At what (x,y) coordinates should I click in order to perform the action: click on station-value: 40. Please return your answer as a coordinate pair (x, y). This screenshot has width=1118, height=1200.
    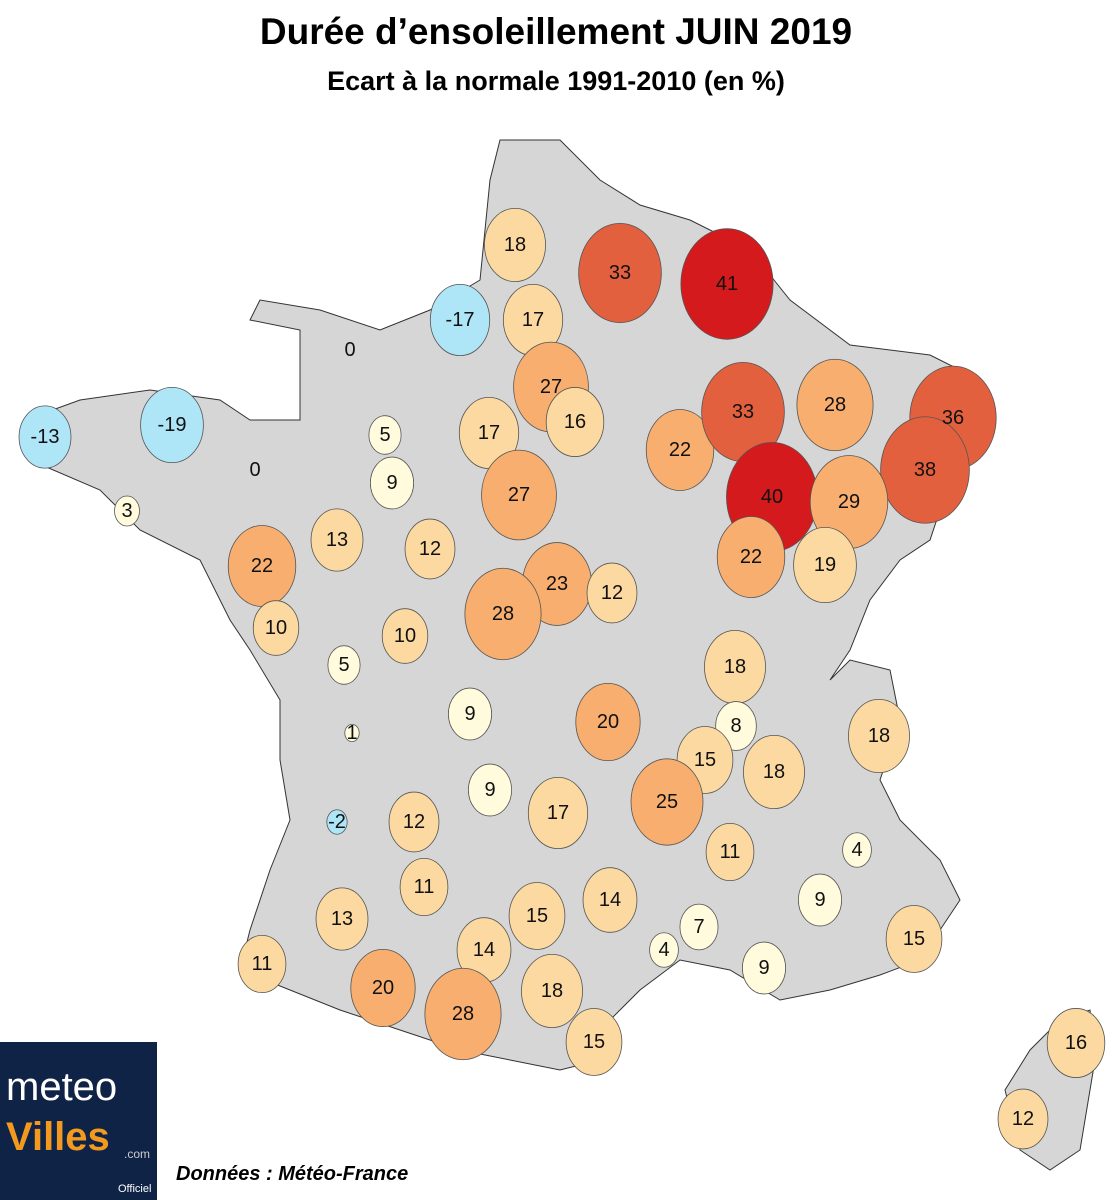
    Looking at the image, I should click on (772, 497).